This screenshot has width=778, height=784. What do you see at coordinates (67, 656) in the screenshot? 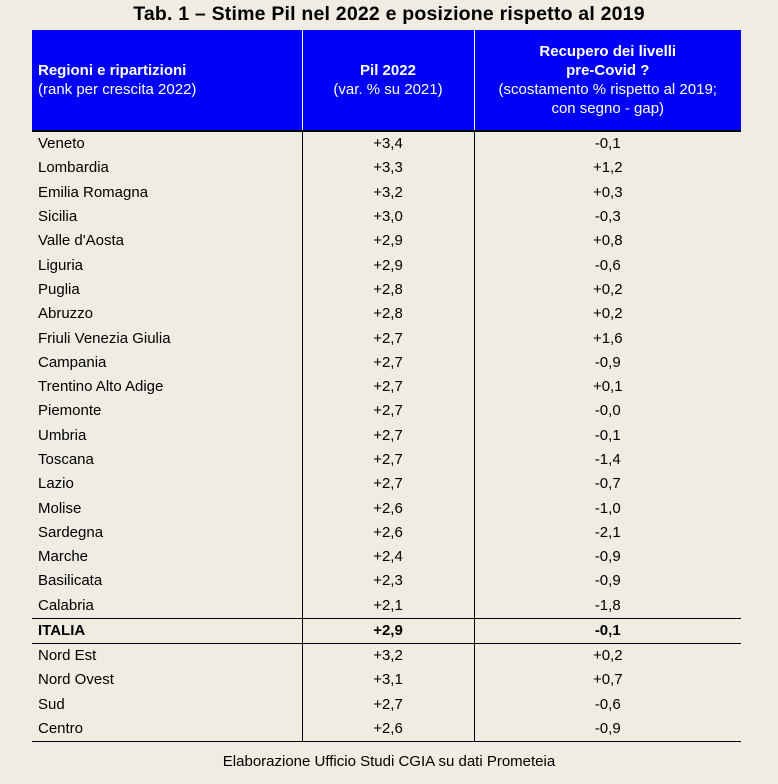
I see `row-label: Nord Est` at bounding box center [67, 656].